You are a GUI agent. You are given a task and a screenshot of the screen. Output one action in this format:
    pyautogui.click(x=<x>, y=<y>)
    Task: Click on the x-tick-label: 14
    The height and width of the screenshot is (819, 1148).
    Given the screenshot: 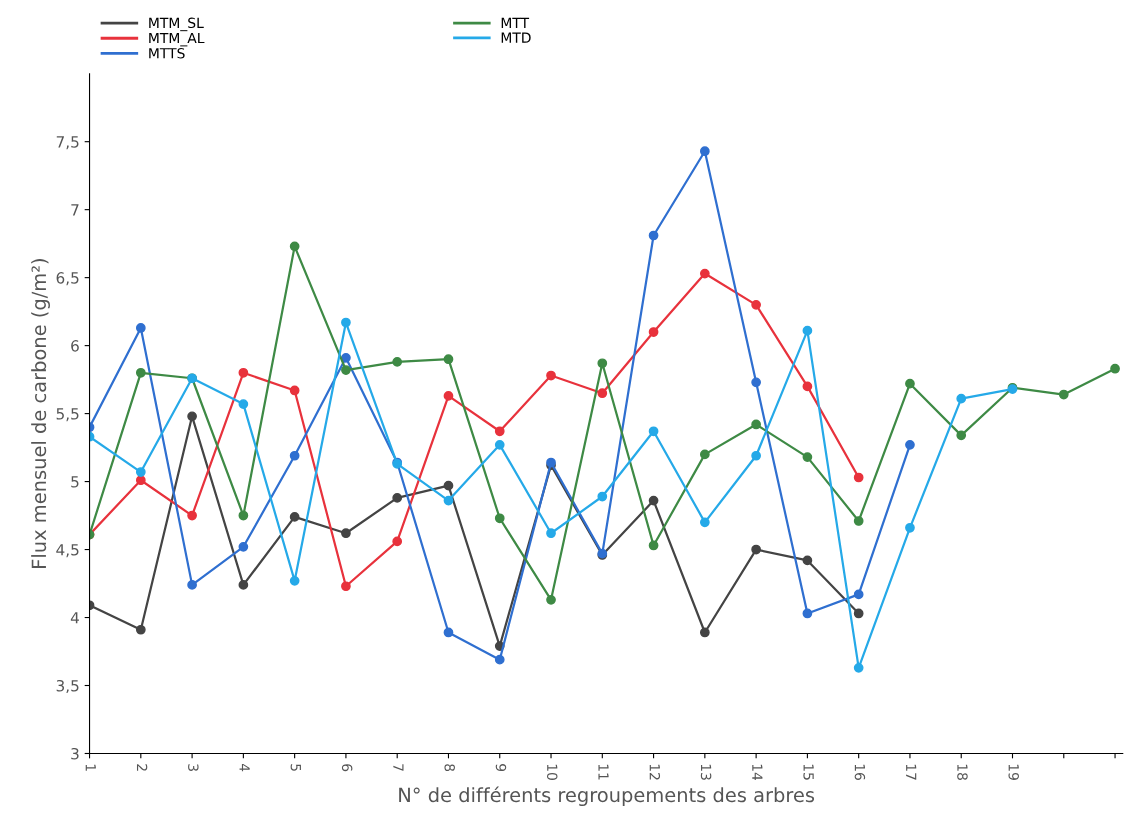 What is the action you would take?
    pyautogui.click(x=757, y=772)
    